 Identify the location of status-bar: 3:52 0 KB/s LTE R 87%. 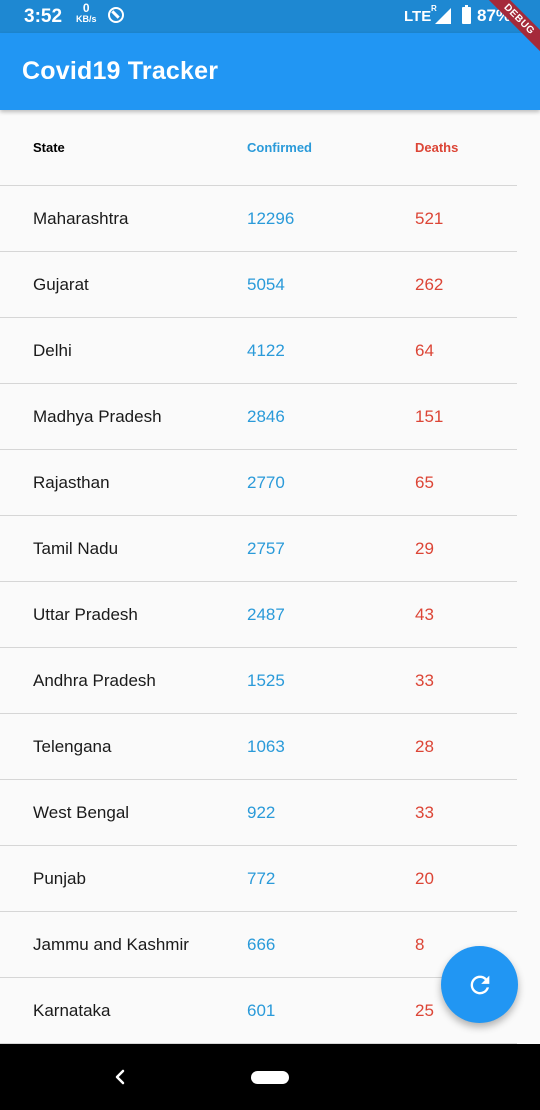
(270, 16).